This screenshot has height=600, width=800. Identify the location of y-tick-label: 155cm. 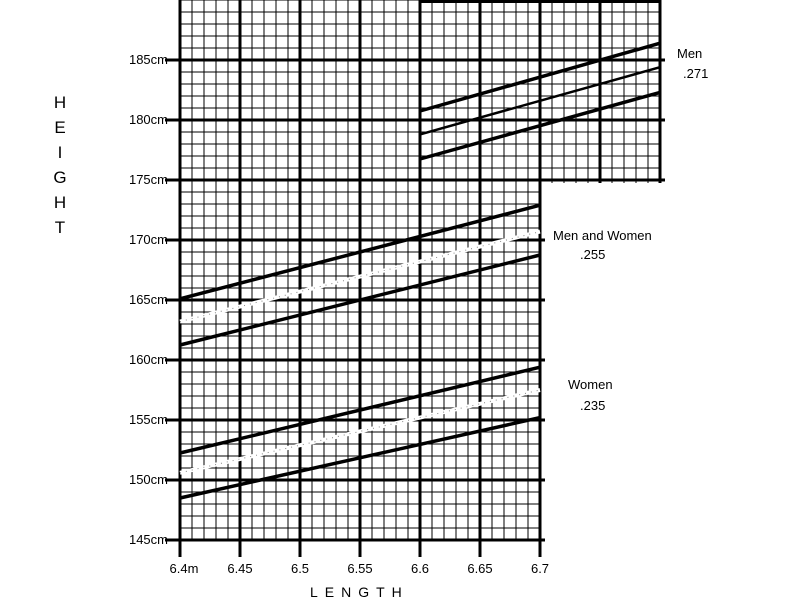
(148, 419).